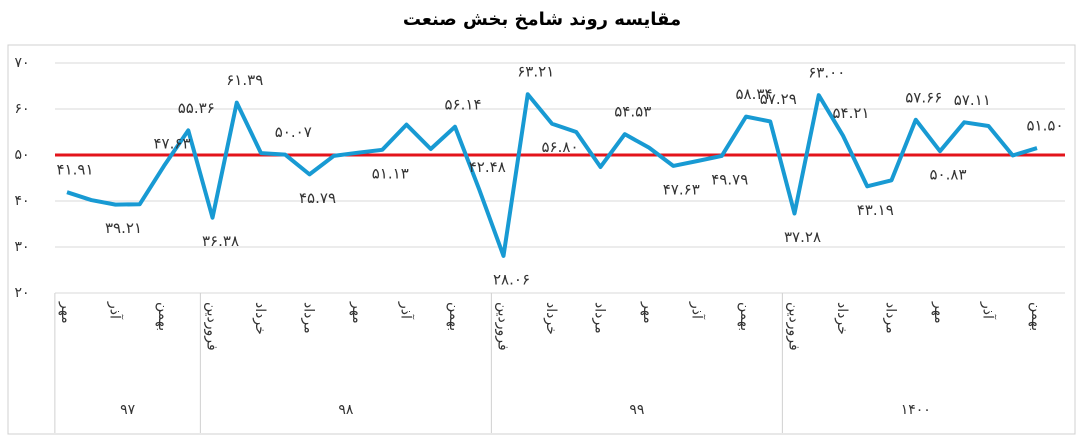 Image resolution: width=1085 pixels, height=441 pixels. I want to click on data-label: ۳۶.۳۸, so click(220, 241).